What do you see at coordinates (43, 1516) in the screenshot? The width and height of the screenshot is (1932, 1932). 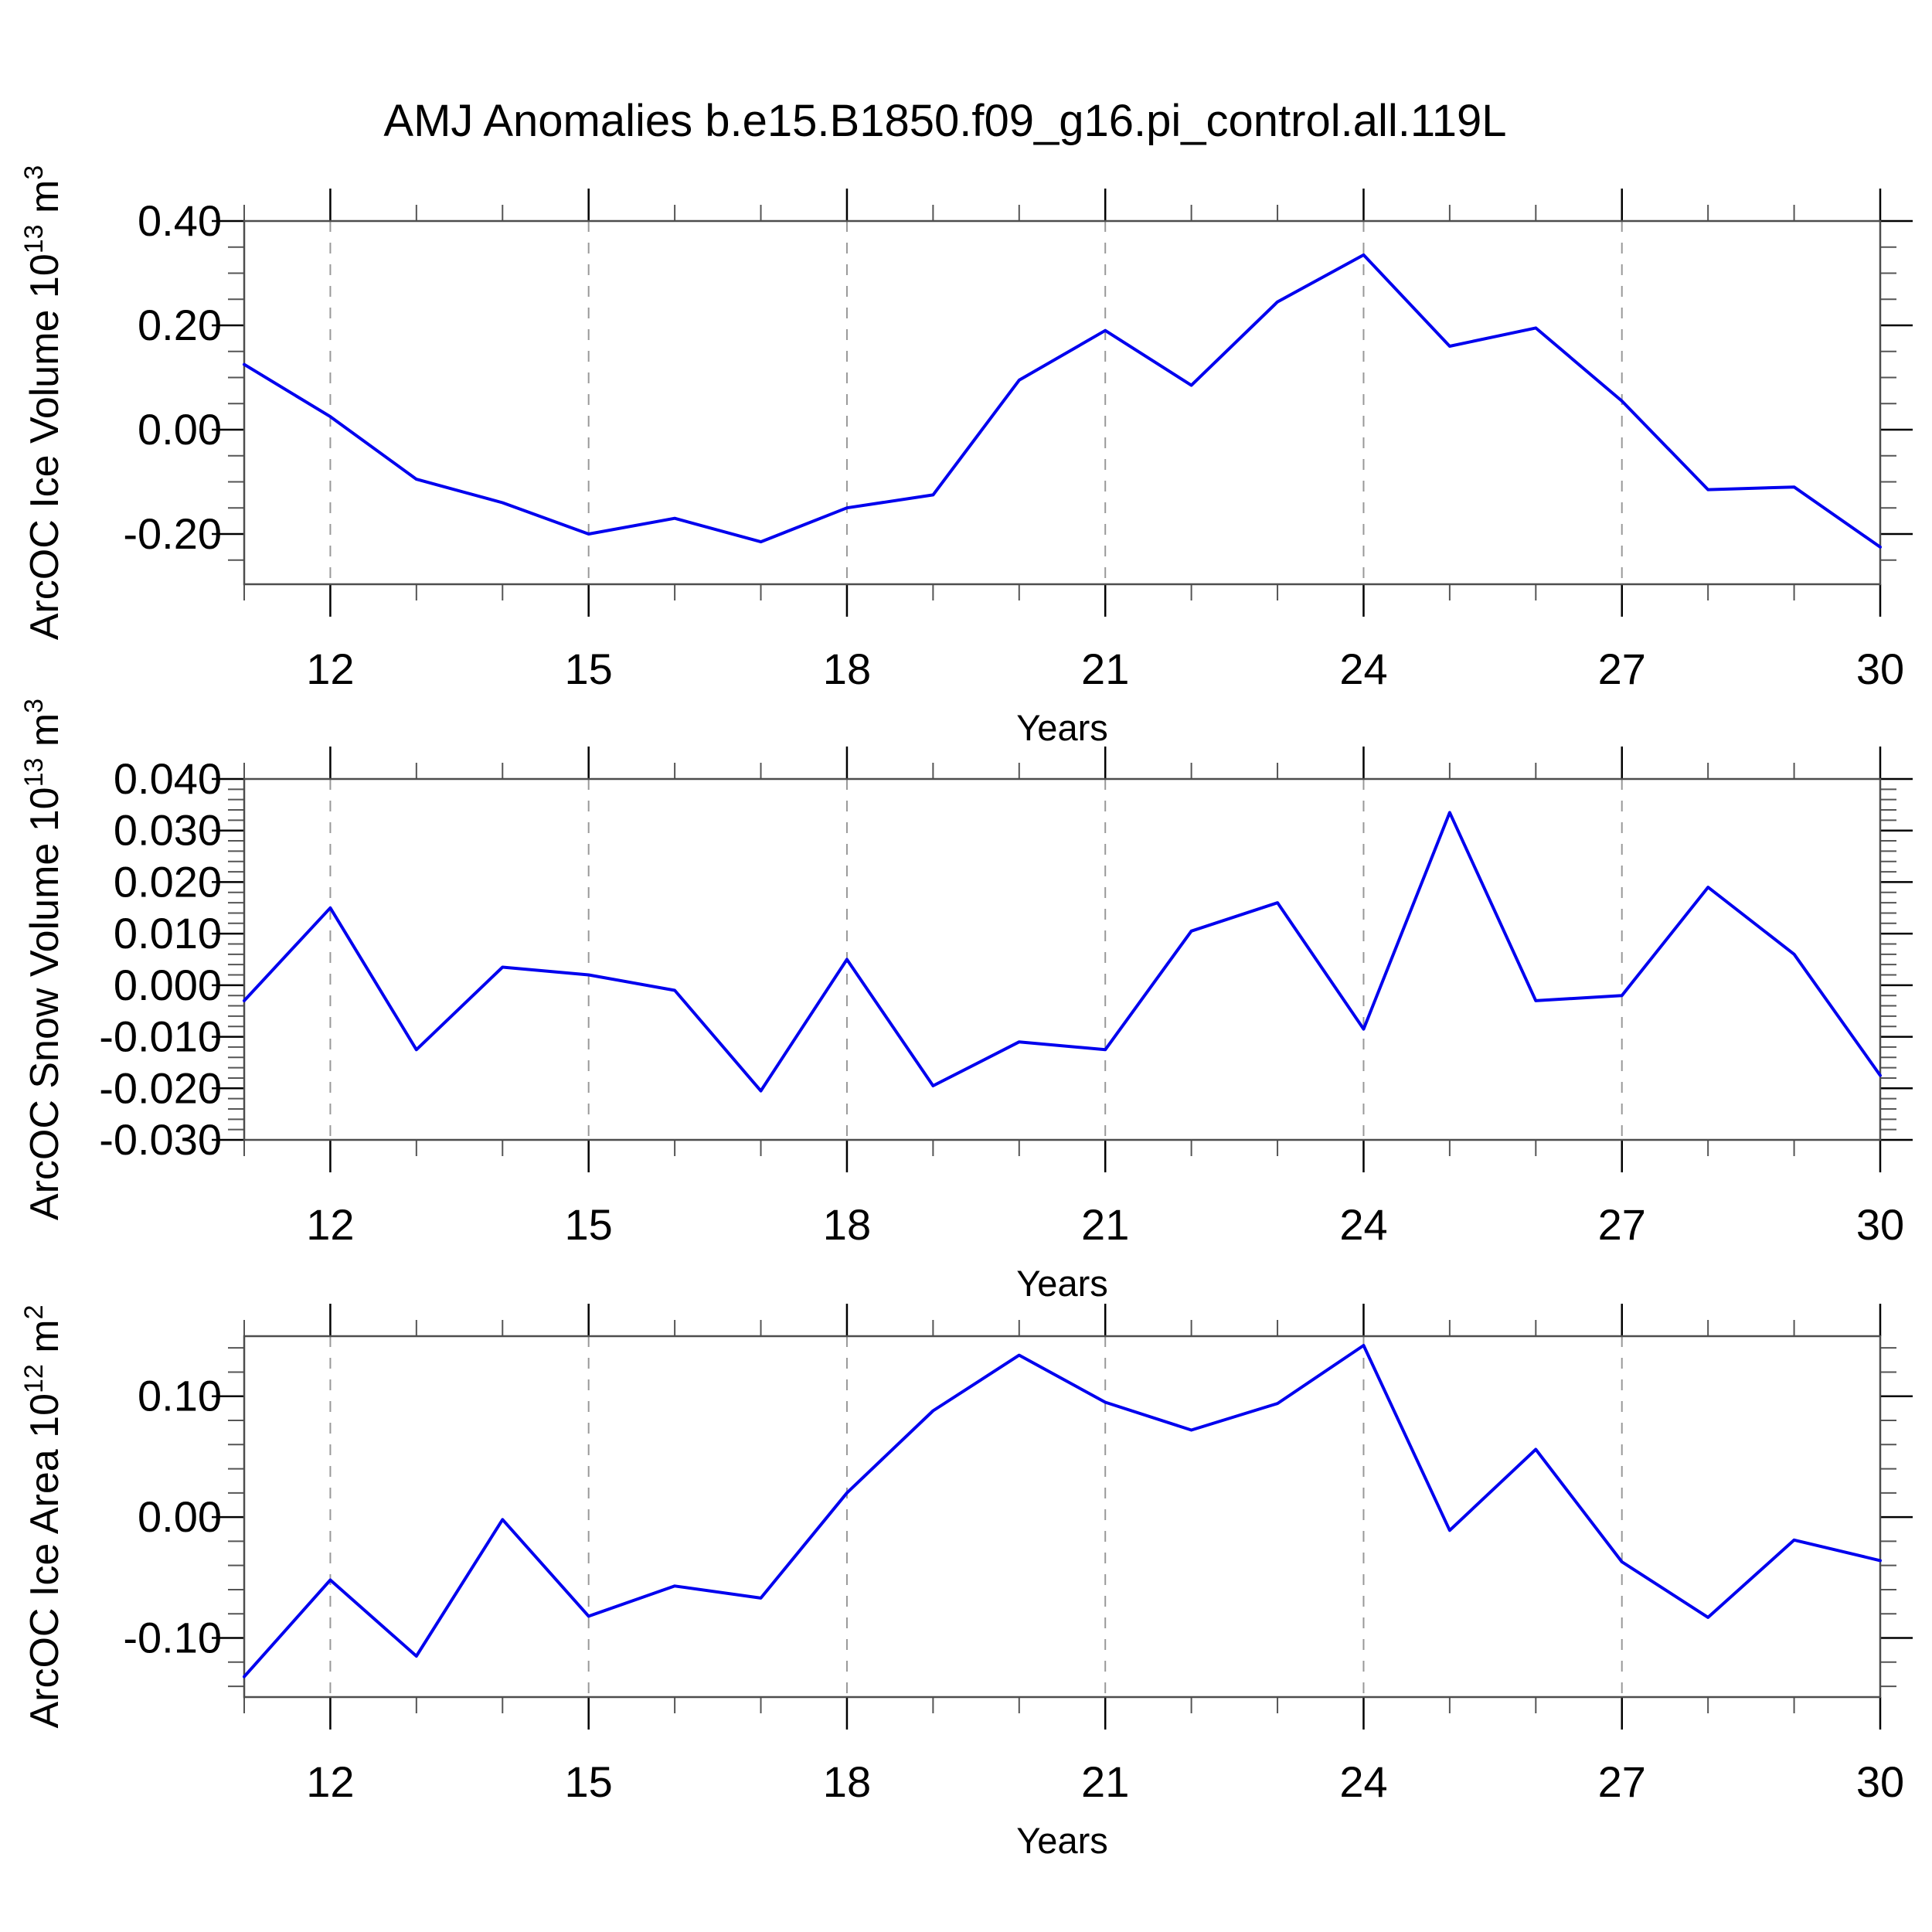 I see `y-axis-title: ArcOC Ice Area 1012 m2` at bounding box center [43, 1516].